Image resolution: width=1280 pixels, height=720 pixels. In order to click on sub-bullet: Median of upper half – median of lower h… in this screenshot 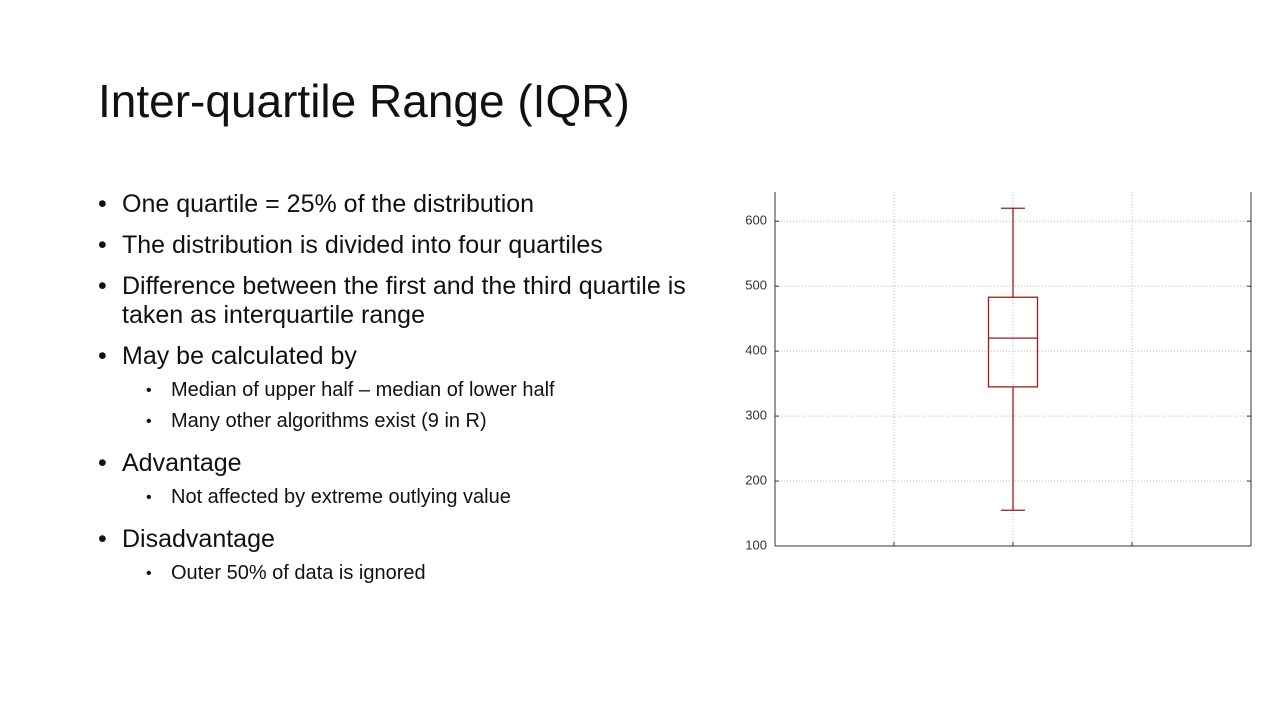, I will do `click(429, 390)`.